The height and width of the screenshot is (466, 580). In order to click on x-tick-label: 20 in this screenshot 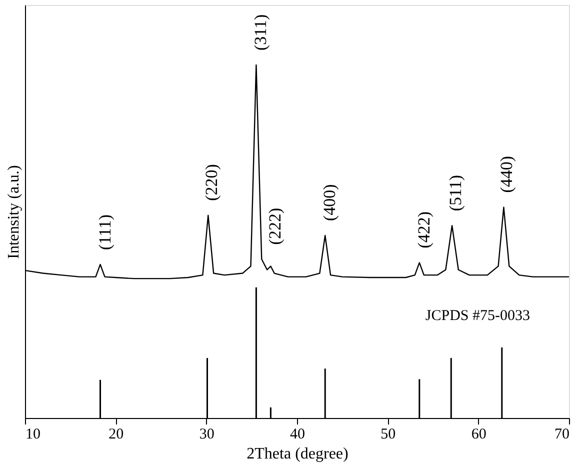, I will do `click(116, 434)`.